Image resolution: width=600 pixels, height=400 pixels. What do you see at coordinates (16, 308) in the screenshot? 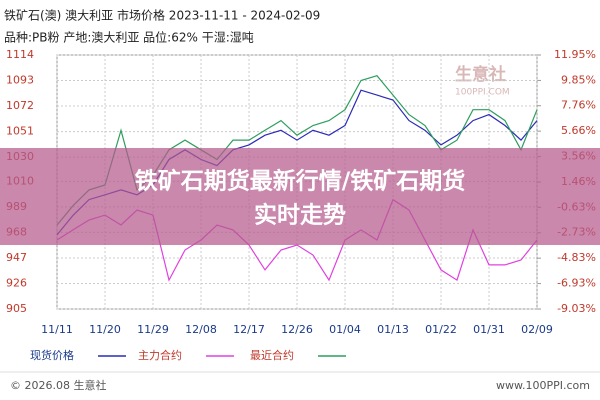
I see `y-tick-label: 905` at bounding box center [16, 308].